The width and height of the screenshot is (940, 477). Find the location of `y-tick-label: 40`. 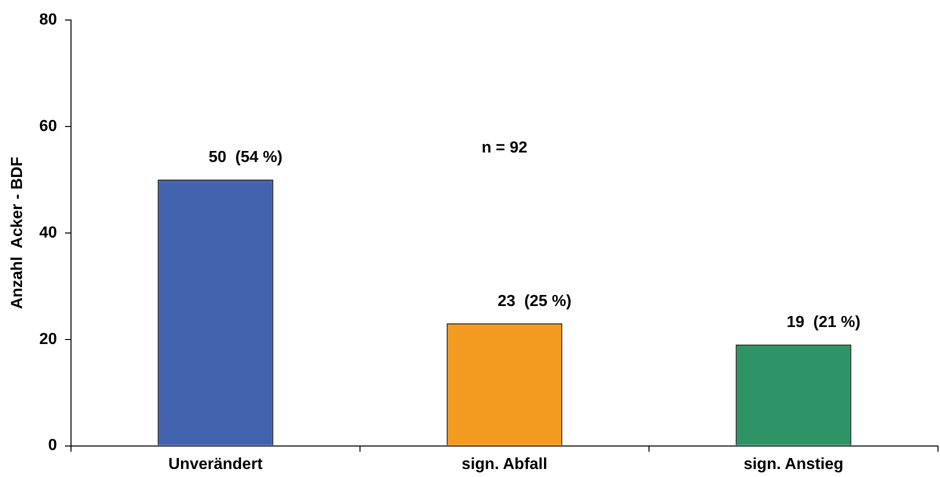

y-tick-label: 40 is located at coordinates (48, 233).